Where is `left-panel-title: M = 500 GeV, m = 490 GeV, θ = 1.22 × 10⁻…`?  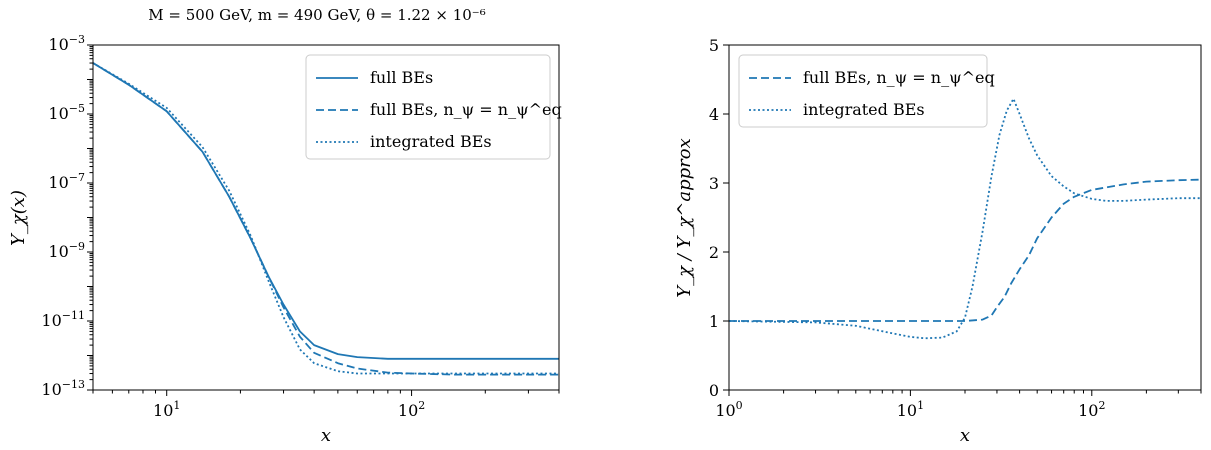 left-panel-title: M = 500 GeV, m = 490 GeV, θ = 1.22 × 10⁻… is located at coordinates (316, 15).